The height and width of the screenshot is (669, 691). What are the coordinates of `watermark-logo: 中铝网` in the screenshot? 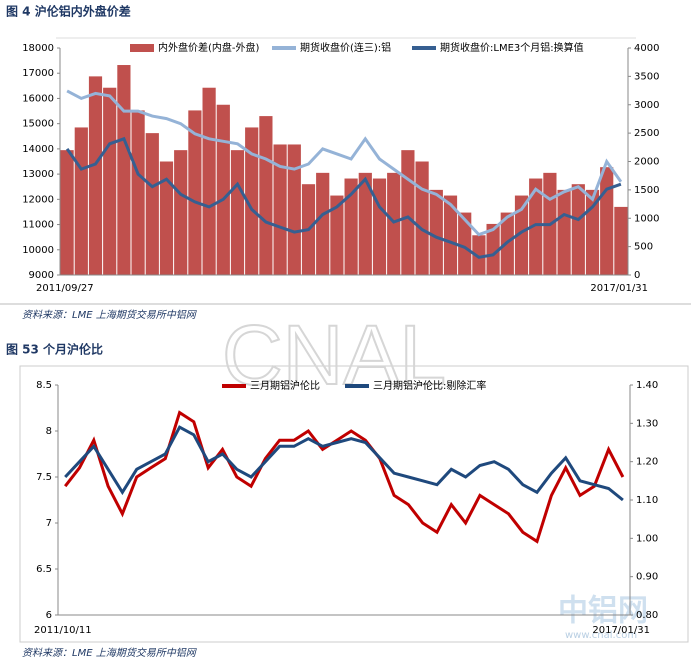 It's located at (603, 611).